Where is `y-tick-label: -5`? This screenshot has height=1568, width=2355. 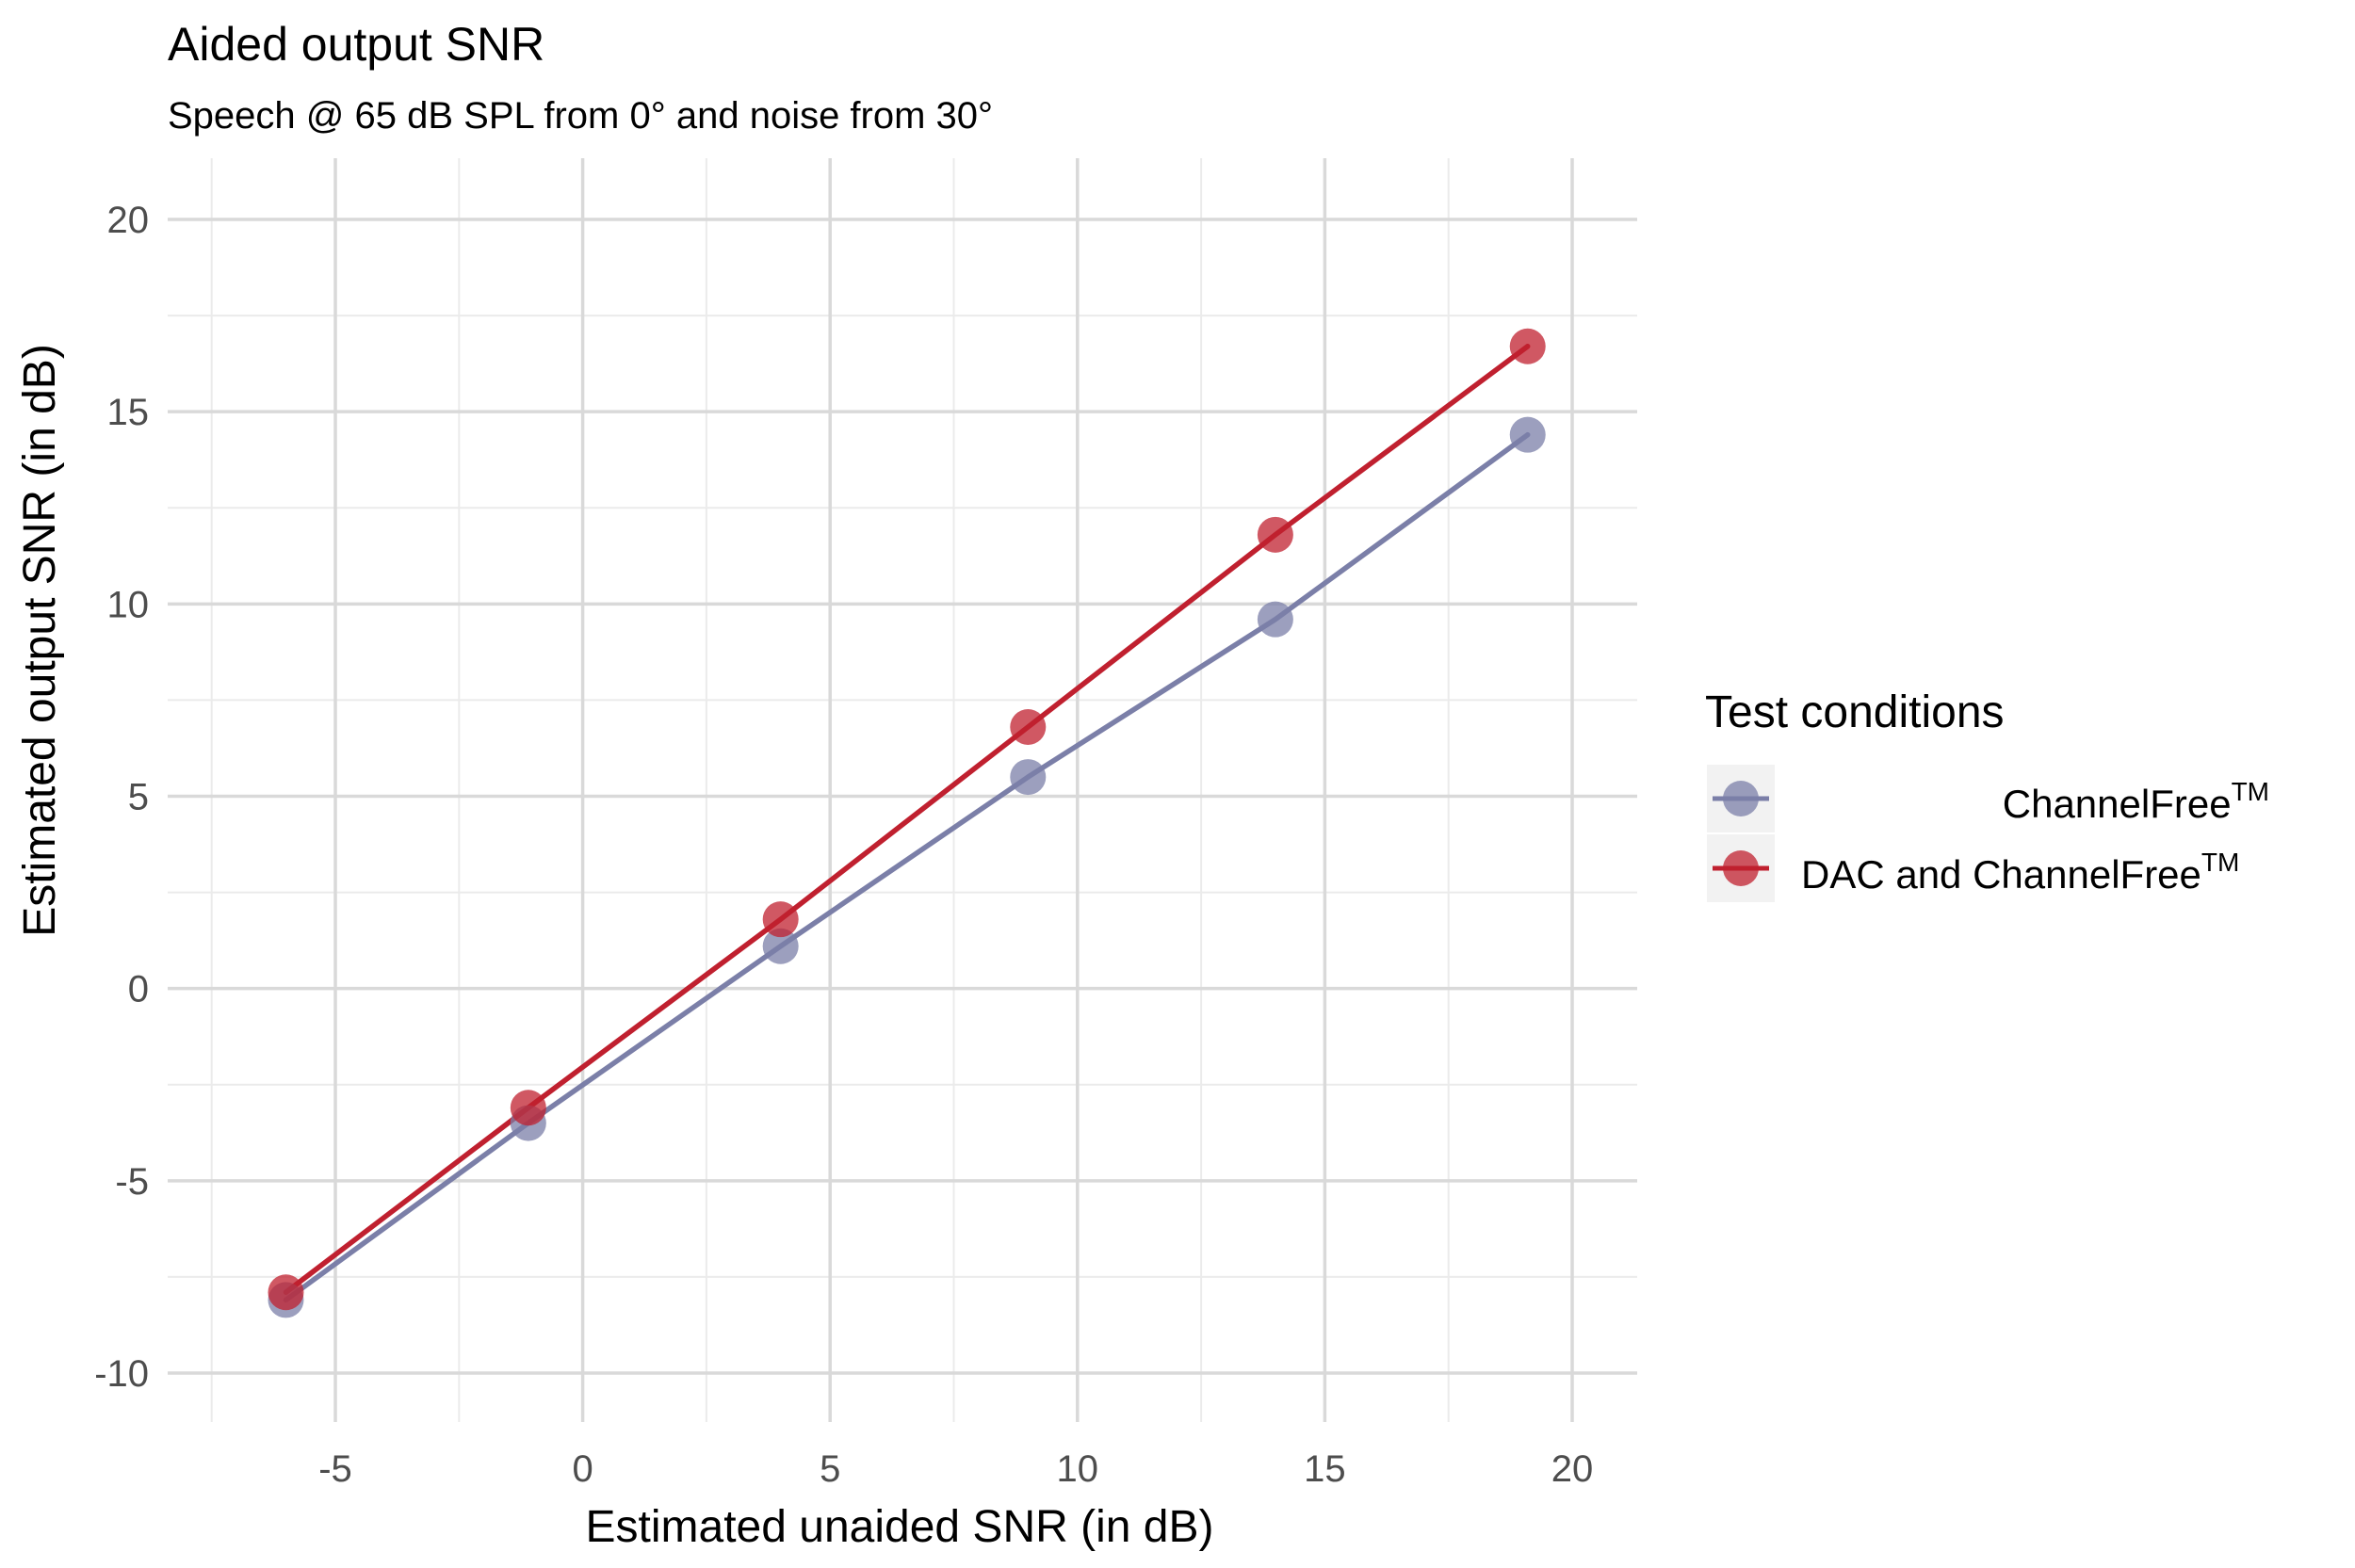
y-tick-label: -5 is located at coordinates (132, 1182).